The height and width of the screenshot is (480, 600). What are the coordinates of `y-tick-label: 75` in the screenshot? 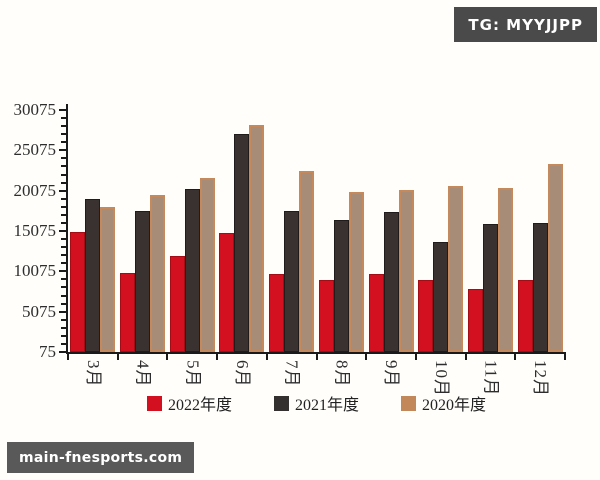 It's located at (47, 351).